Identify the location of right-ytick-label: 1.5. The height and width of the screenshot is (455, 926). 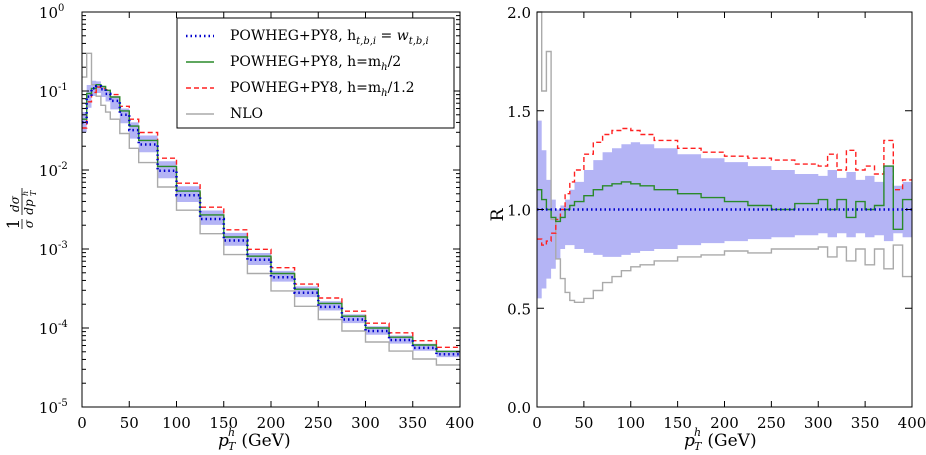
(519, 112).